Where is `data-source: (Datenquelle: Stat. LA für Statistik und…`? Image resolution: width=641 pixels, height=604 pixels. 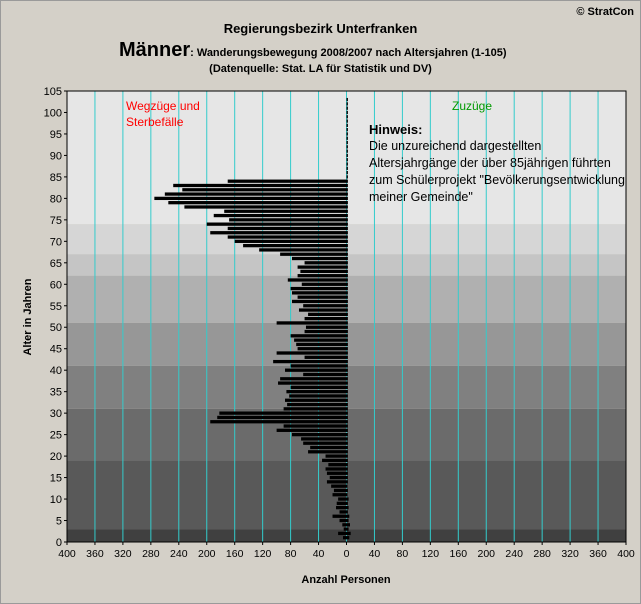
data-source: (Datenquelle: Stat. LA für Statistik und… is located at coordinates (320, 69).